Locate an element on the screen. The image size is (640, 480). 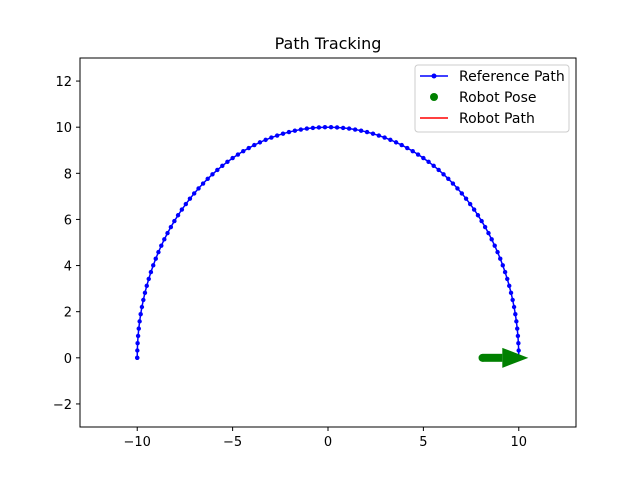
x-tick-label: 10 is located at coordinates (518, 442).